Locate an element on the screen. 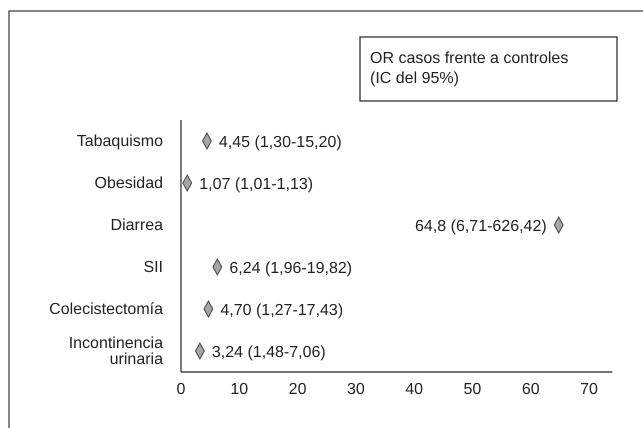 The width and height of the screenshot is (643, 428). y-tick-label: Tabaquismo is located at coordinates (120, 141).